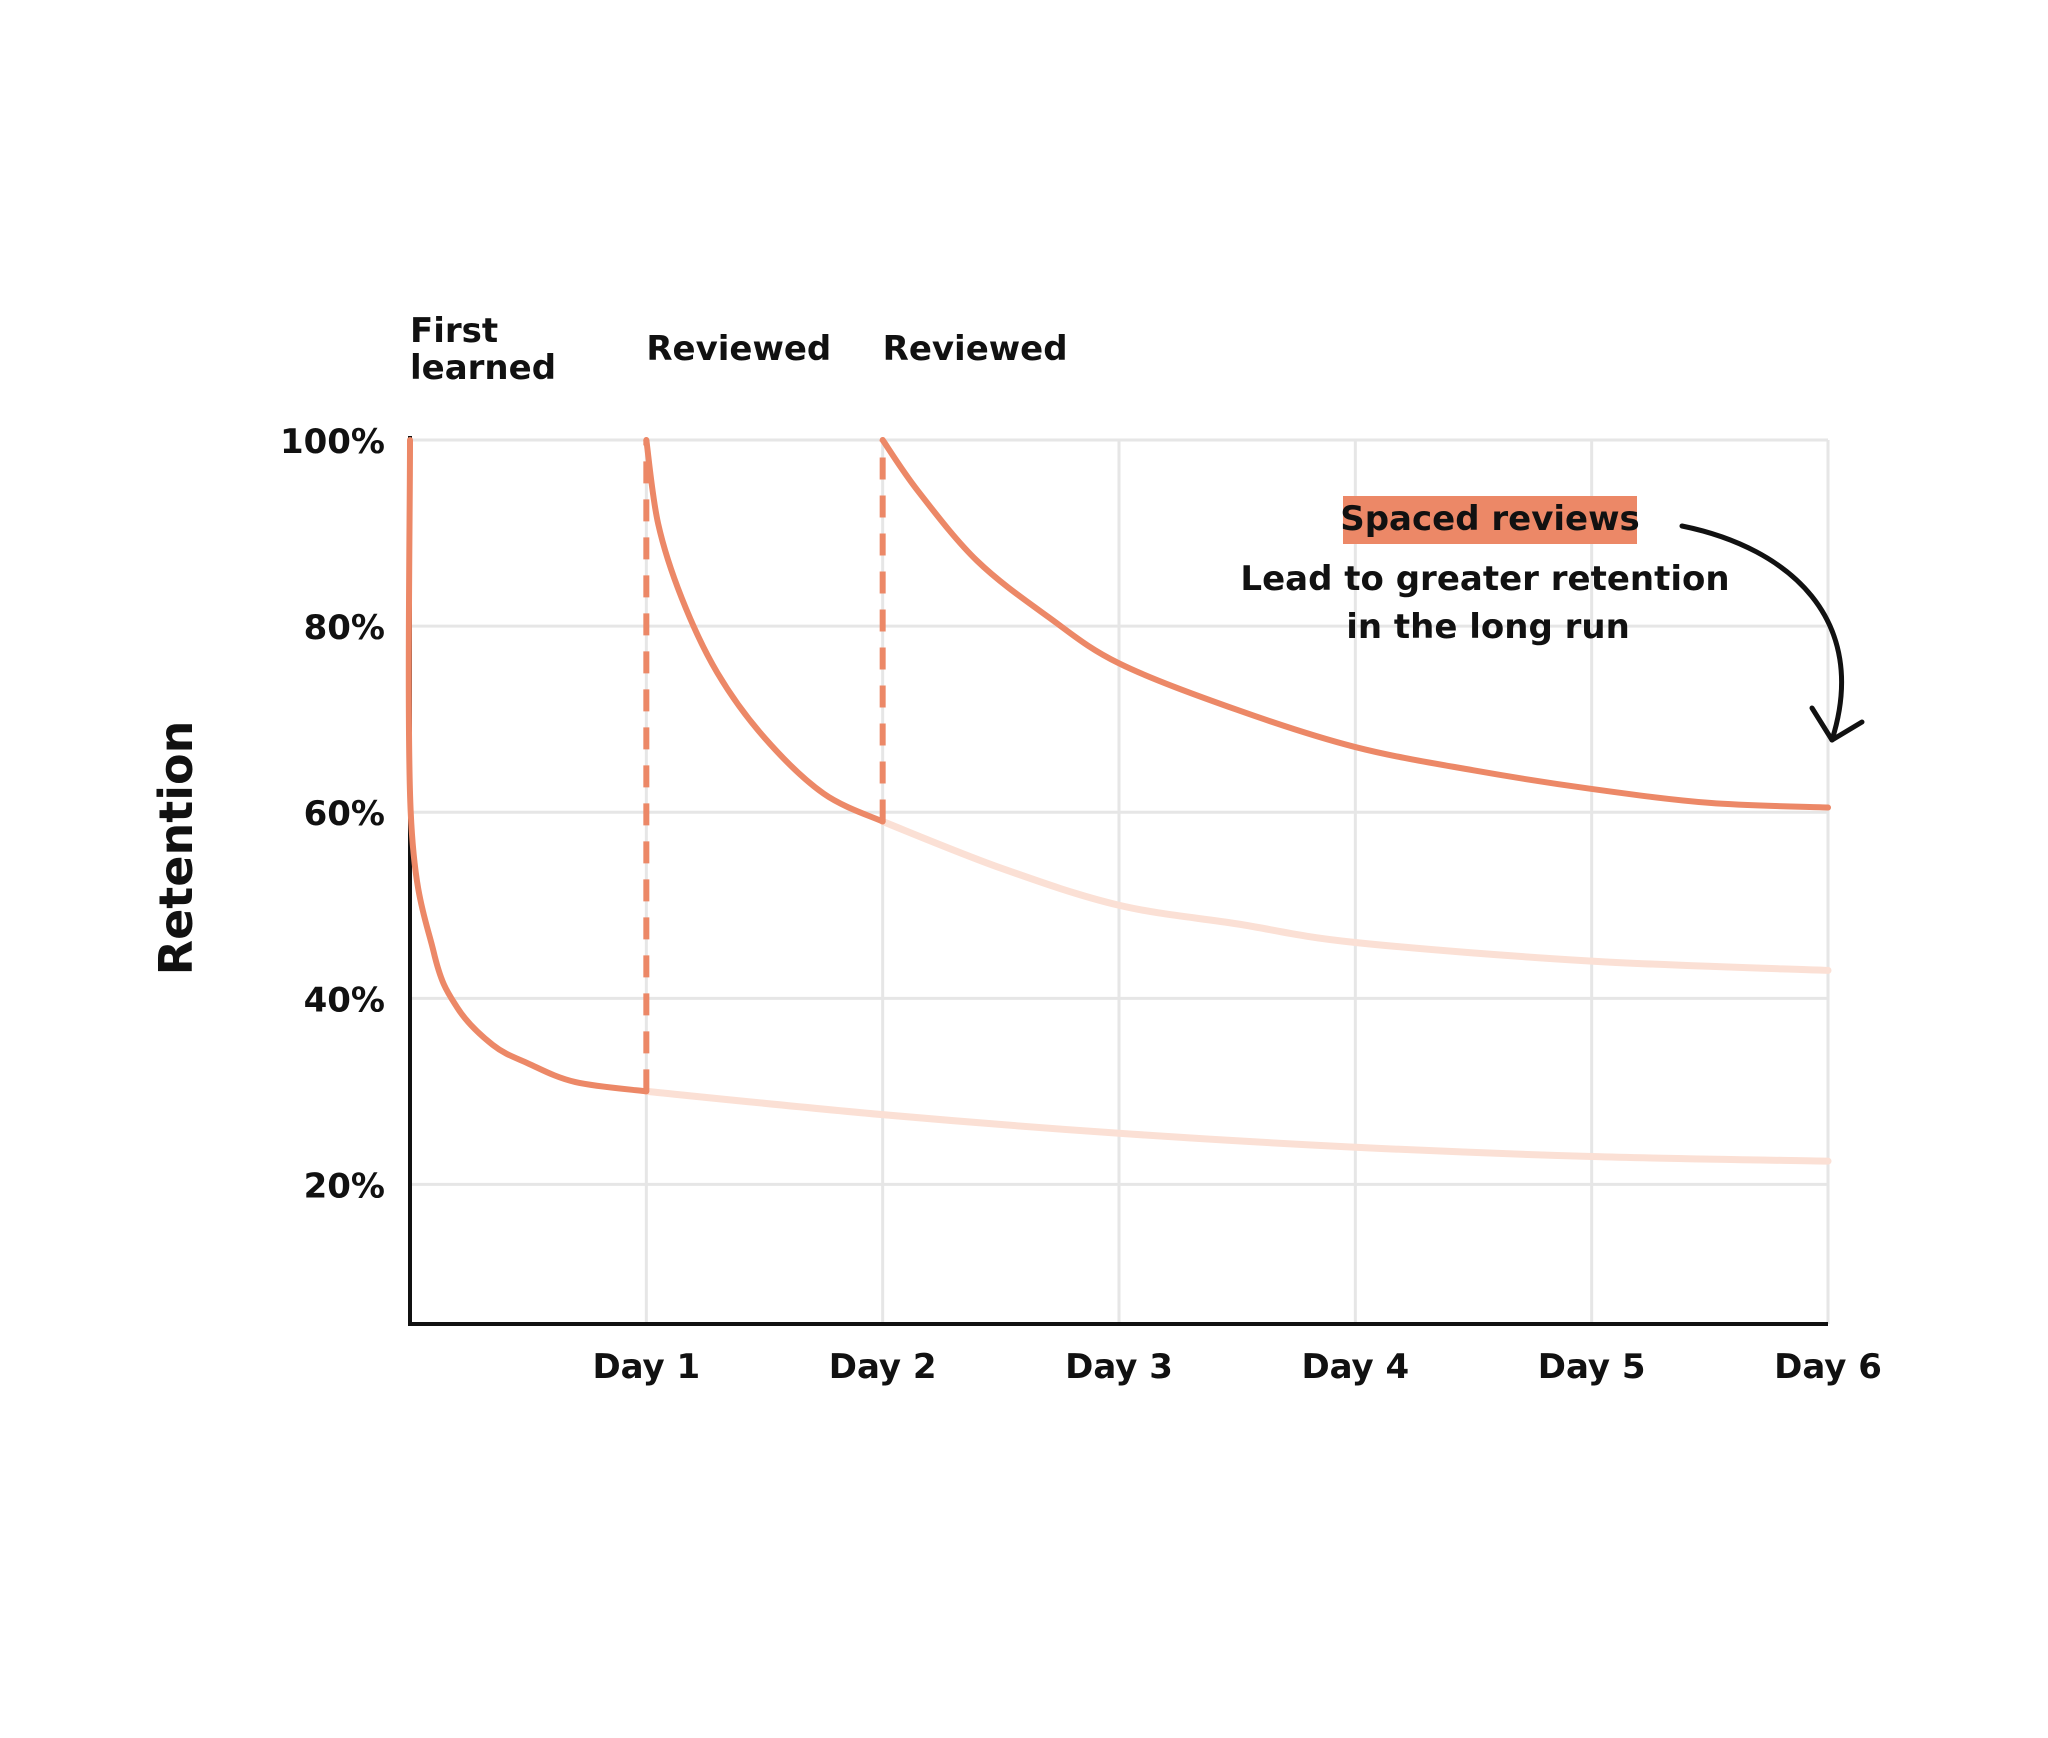  Describe the element at coordinates (344, 1000) in the screenshot. I see `y-tick-label: 40%` at that location.